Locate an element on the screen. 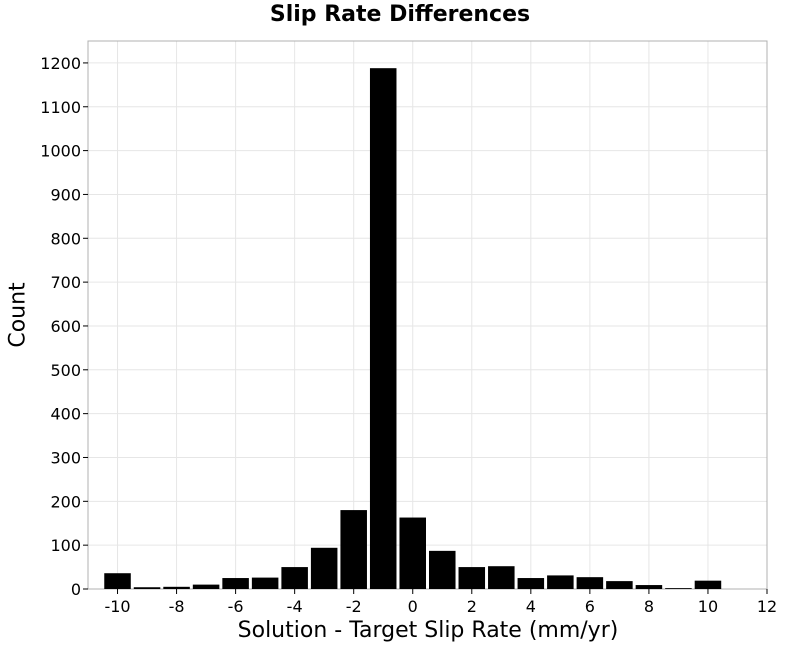 The image size is (800, 650). y-tick-label: 400 is located at coordinates (65, 414).